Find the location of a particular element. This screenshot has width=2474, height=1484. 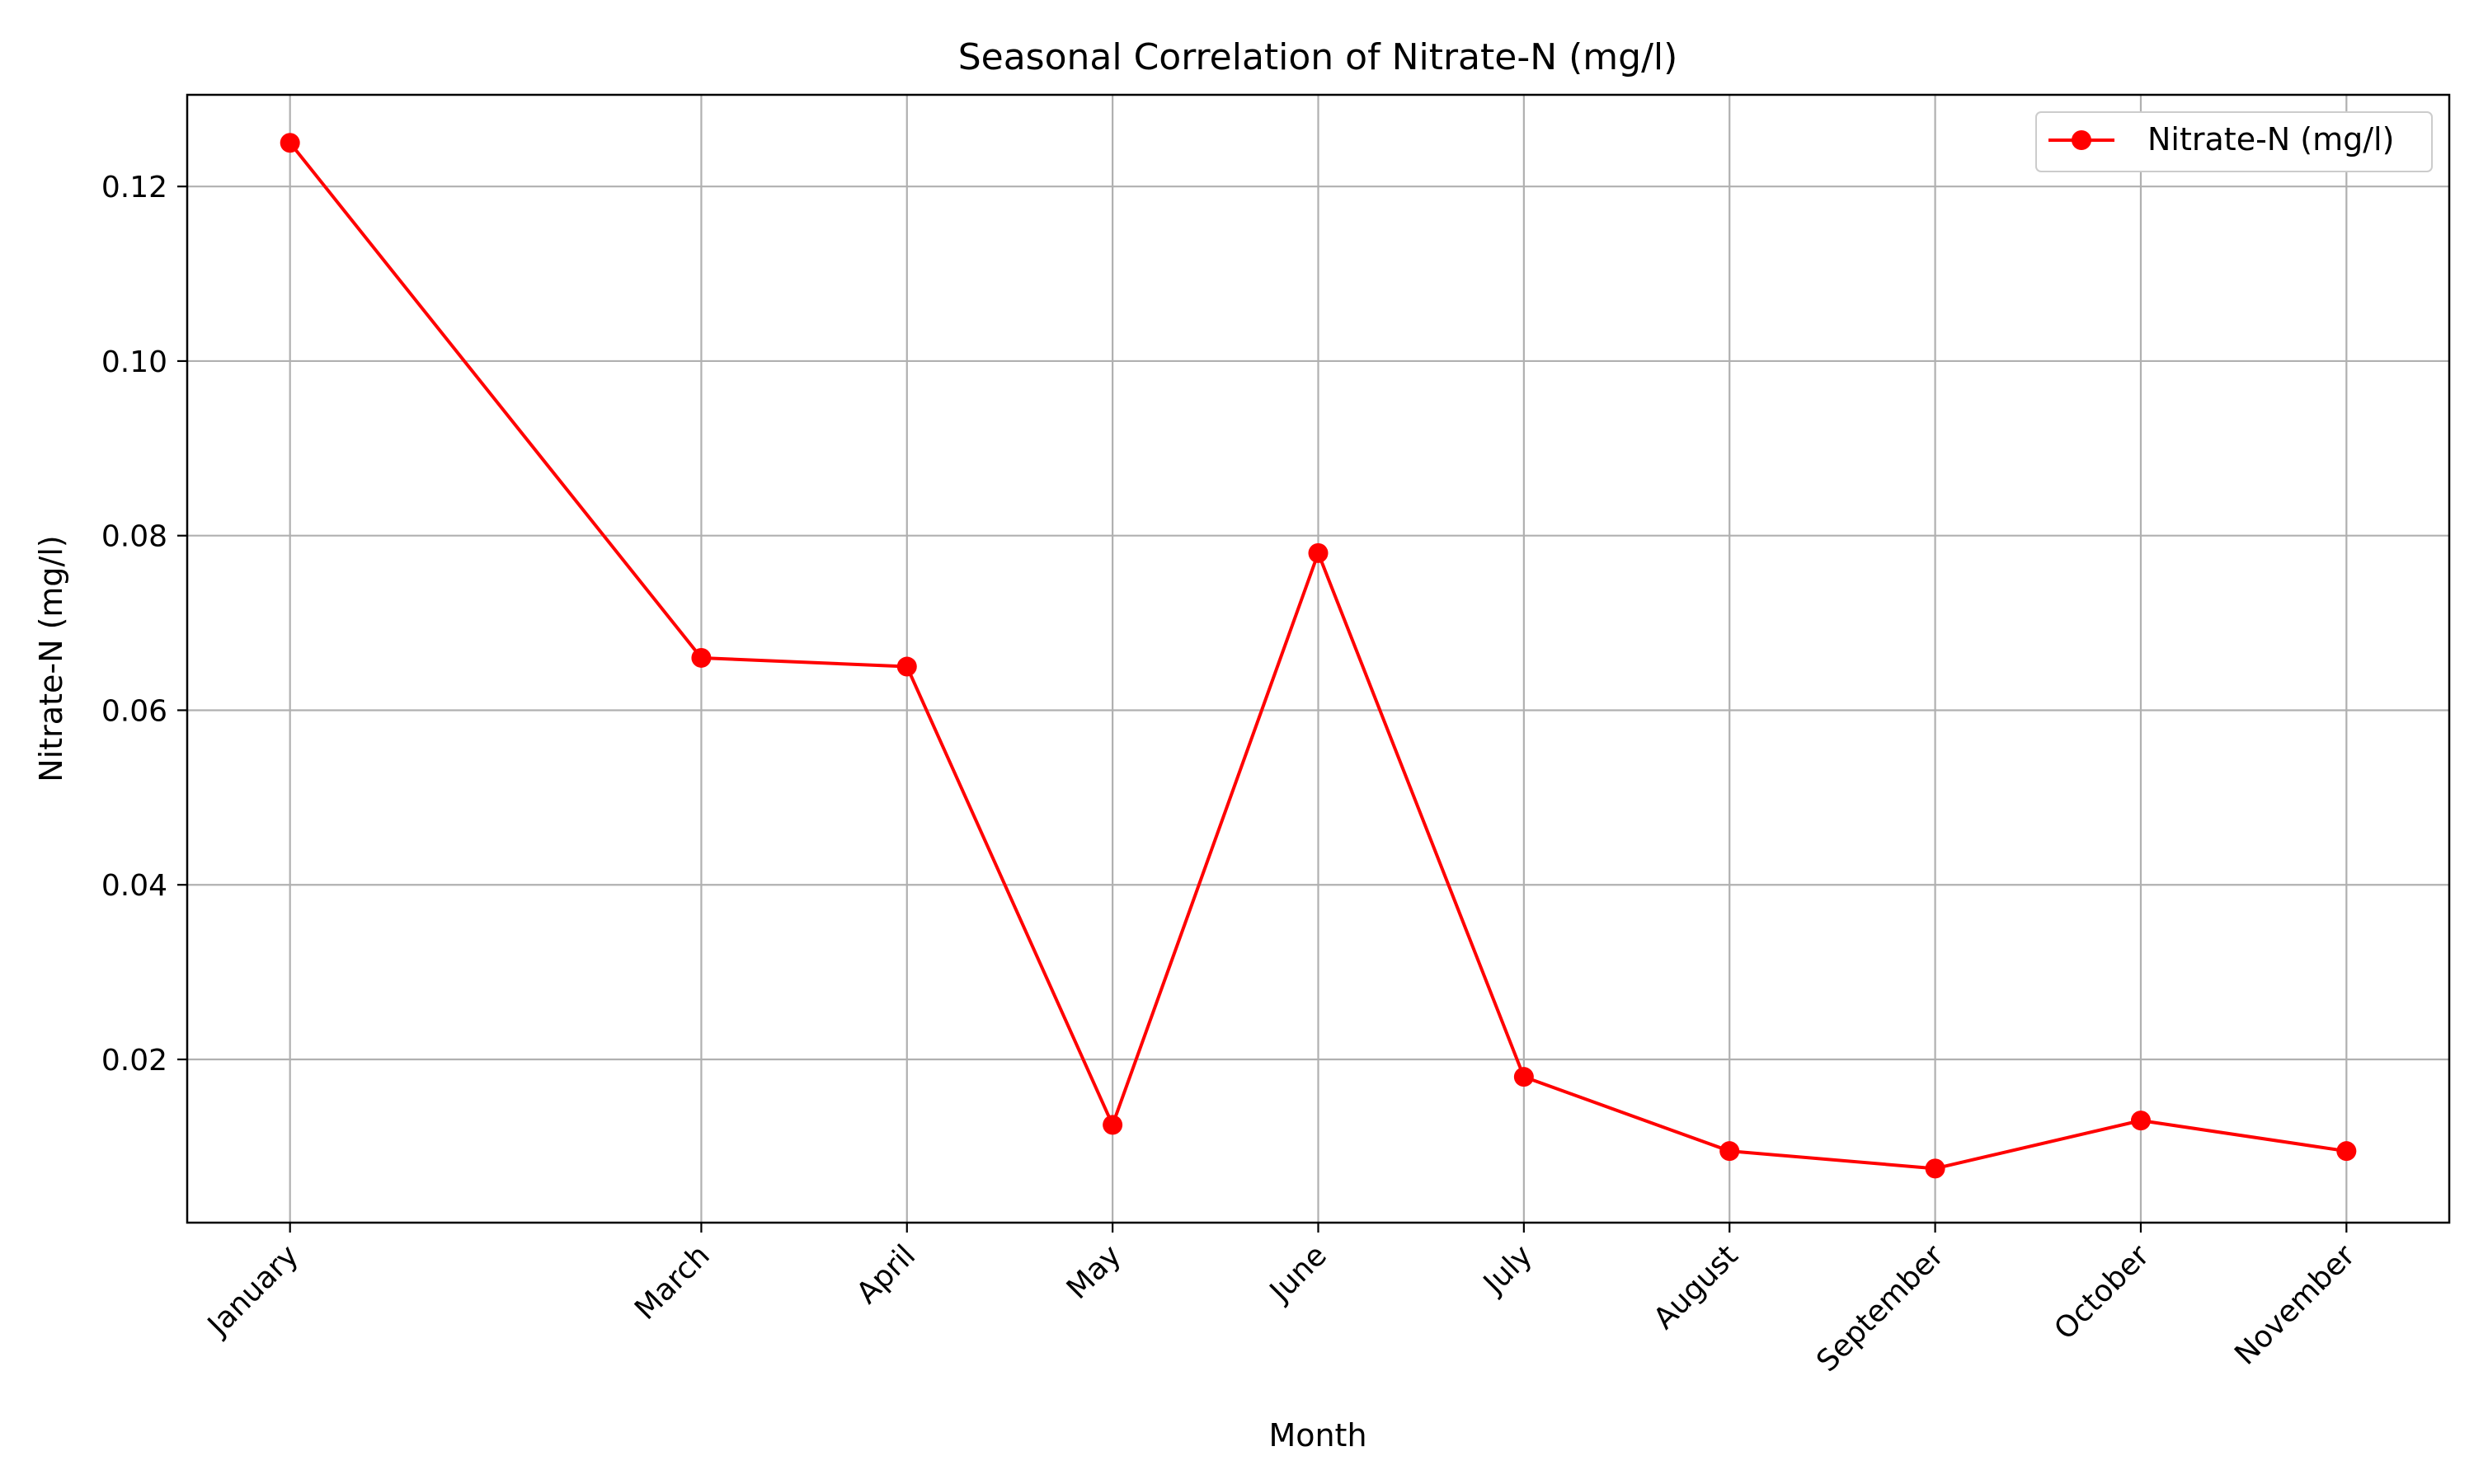

y-tick-label: 0.02 is located at coordinates (134, 1061).